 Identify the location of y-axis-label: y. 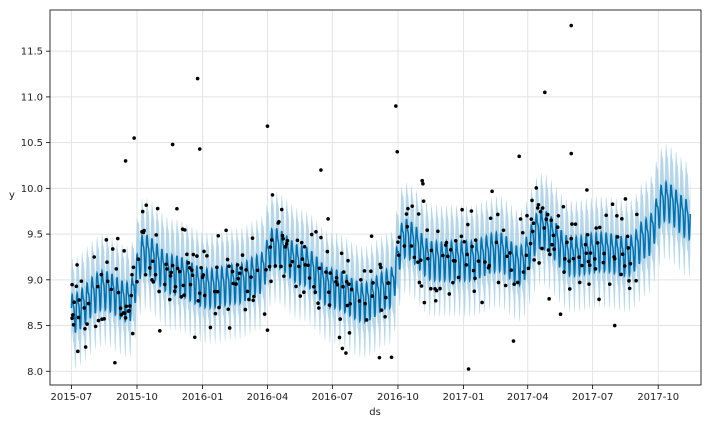
(12, 195).